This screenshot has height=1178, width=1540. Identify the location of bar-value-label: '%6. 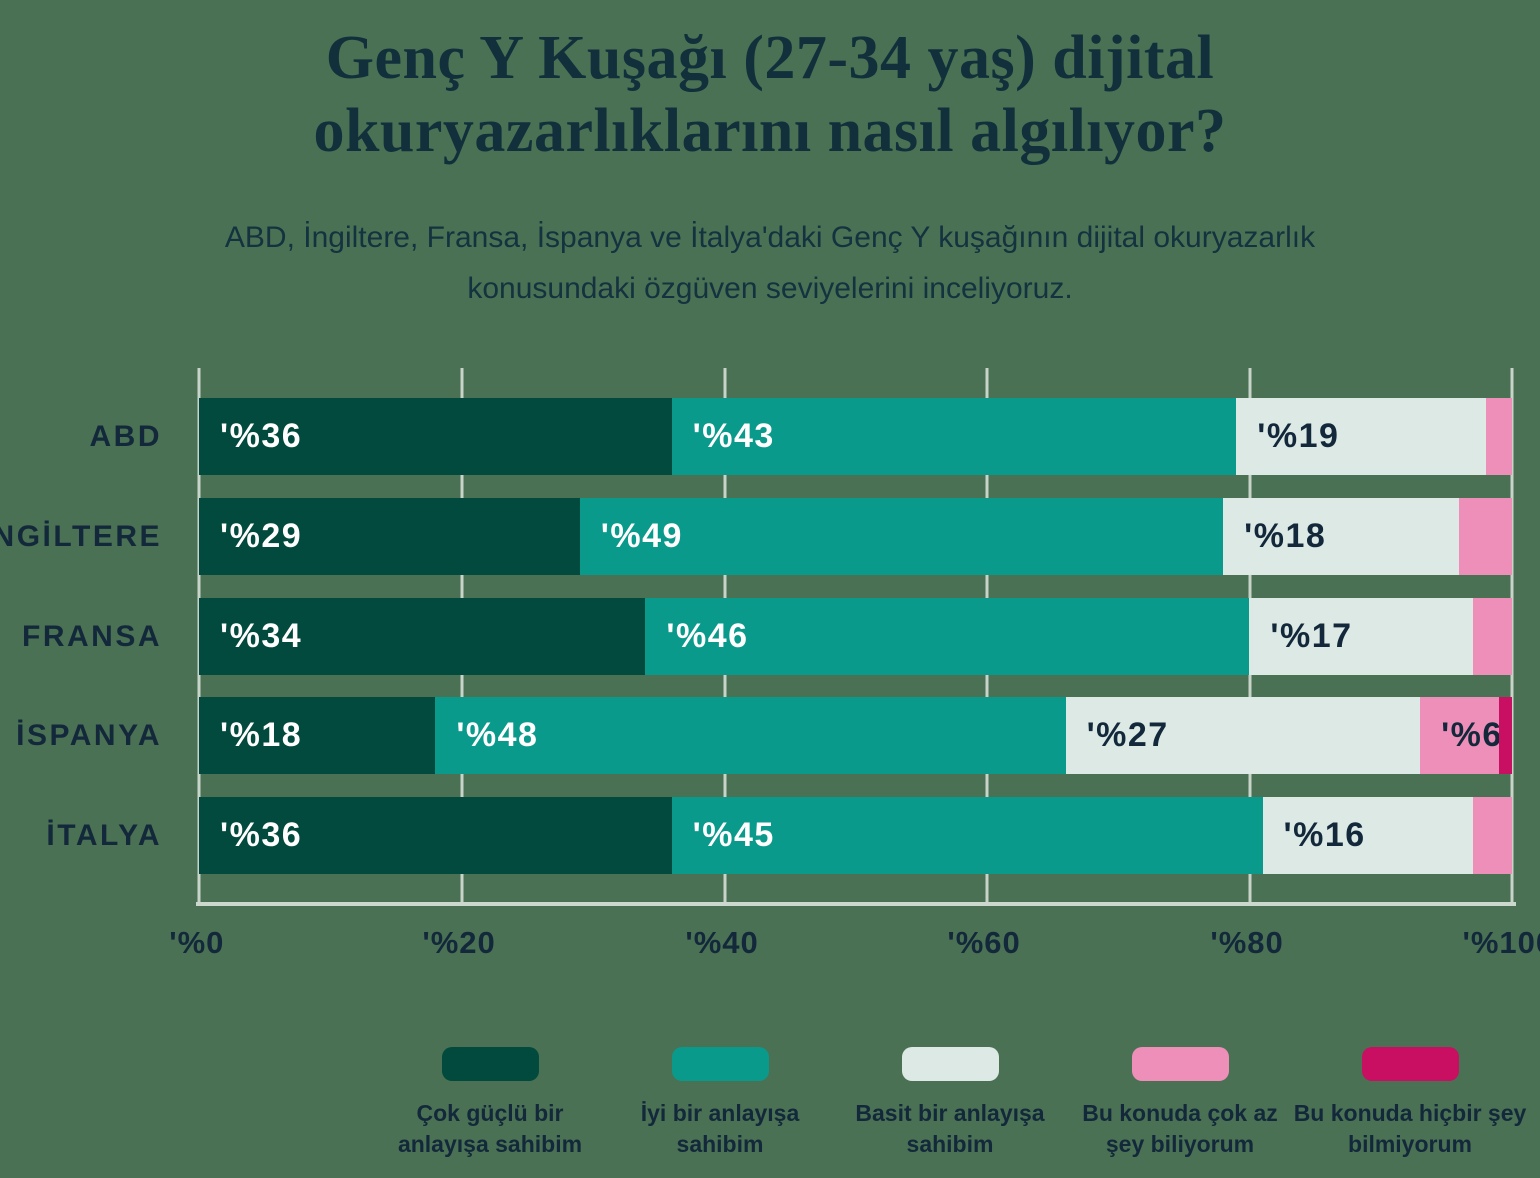
(1472, 735).